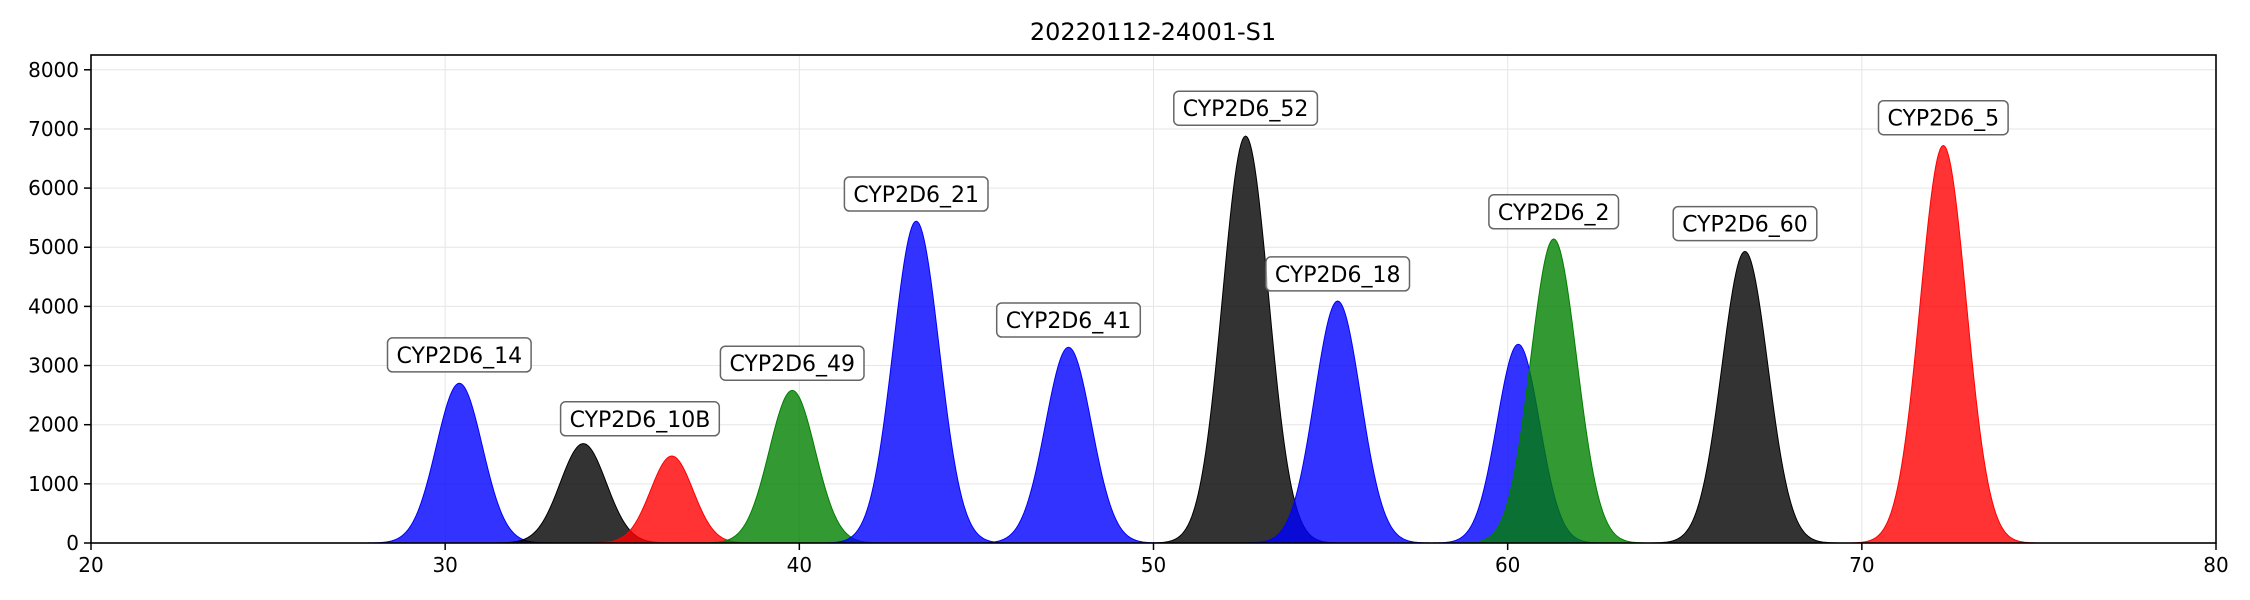 The image size is (2250, 600). I want to click on y-tick-label: 4000, so click(53, 306).